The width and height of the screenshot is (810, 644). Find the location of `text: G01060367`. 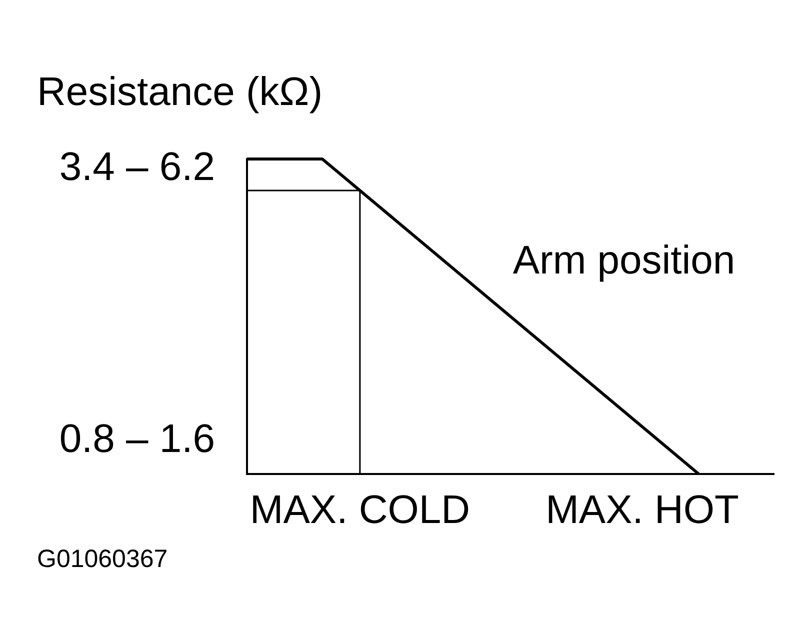

text: G01060367 is located at coordinates (102, 559).